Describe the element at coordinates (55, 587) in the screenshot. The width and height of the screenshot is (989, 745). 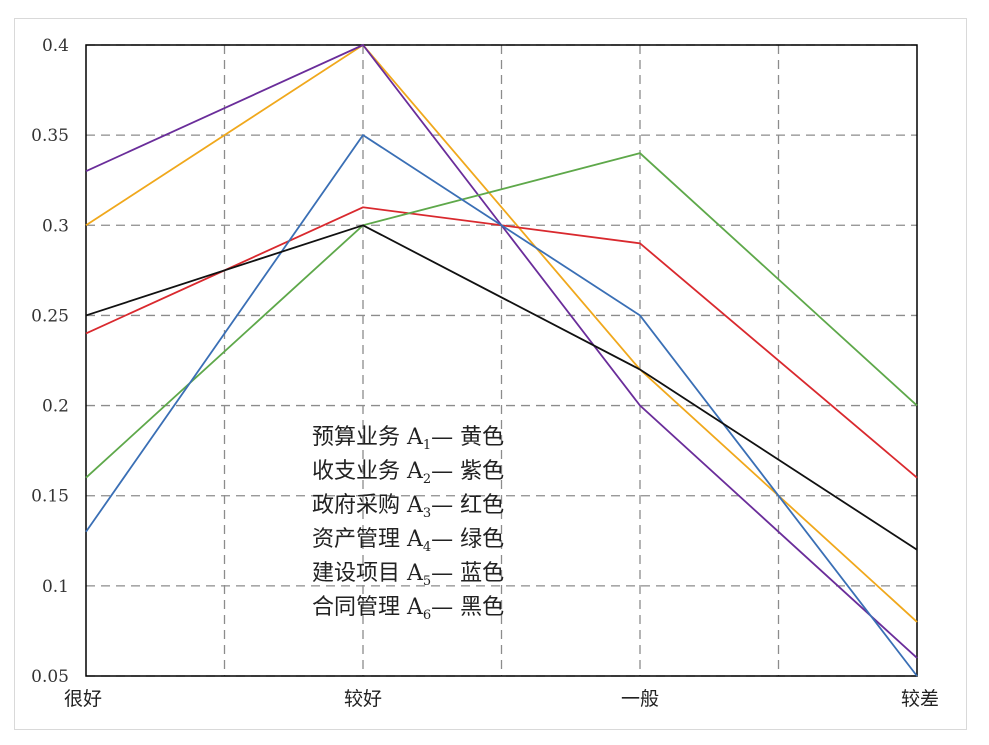
I see `y-tick-label: 0.1` at that location.